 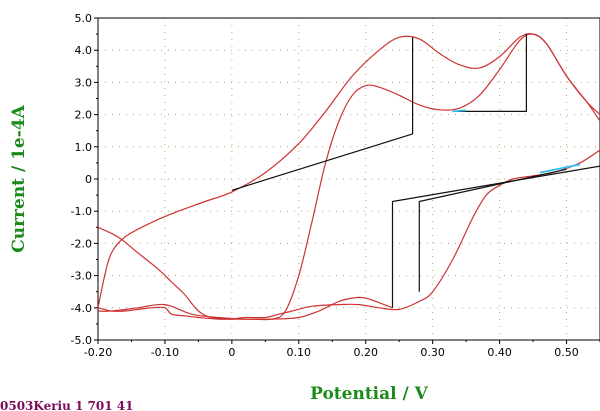 I want to click on y-tick-label: -1.0, so click(x=81, y=211).